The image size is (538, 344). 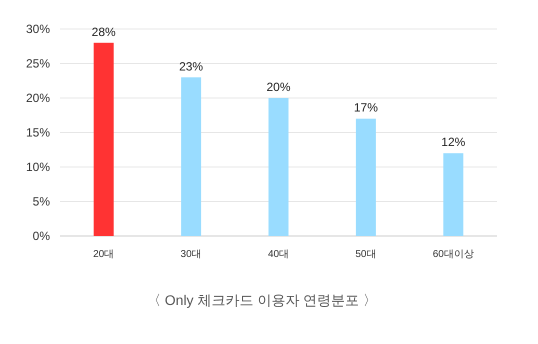 What do you see at coordinates (38, 29) in the screenshot?
I see `ytick: 30%` at bounding box center [38, 29].